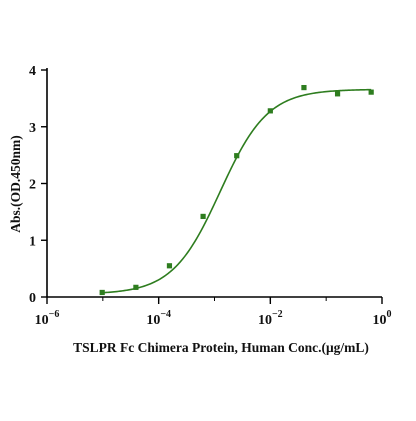 The height and width of the screenshot is (421, 416). Describe the element at coordinates (32, 298) in the screenshot. I see `y-tick-label: 0` at that location.